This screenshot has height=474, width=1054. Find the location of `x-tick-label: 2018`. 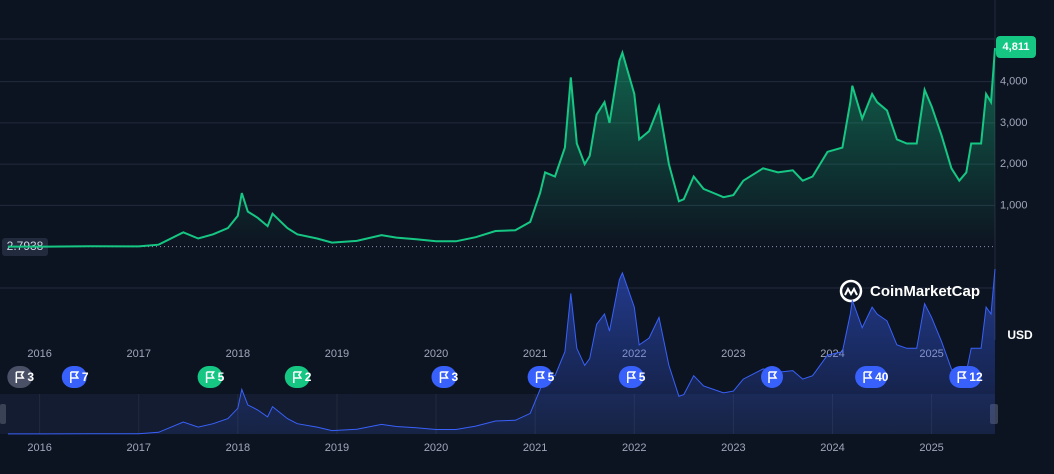

x-tick-label: 2018 is located at coordinates (238, 354).